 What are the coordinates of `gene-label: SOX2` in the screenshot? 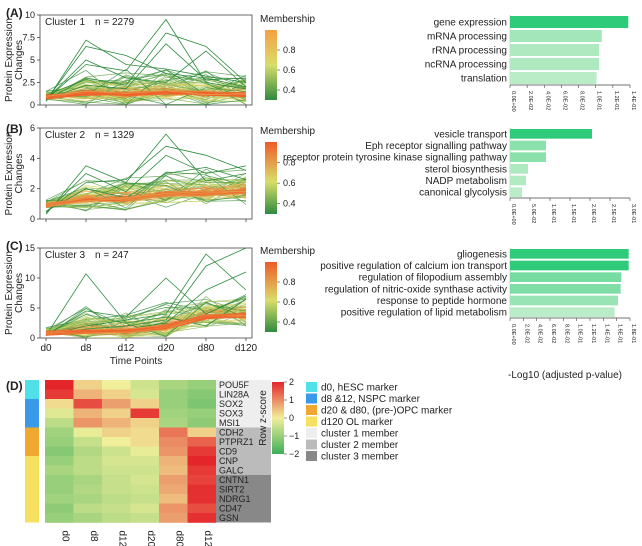 It's located at (231, 404).